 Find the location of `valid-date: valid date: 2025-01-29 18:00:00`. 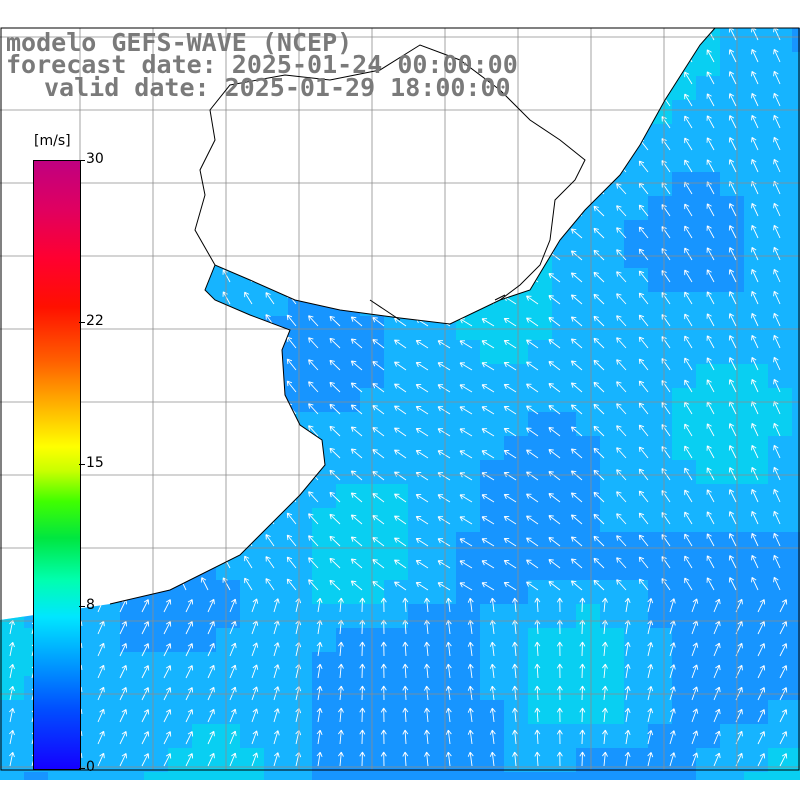

valid-date: valid date: 2025-01-29 18:00:00 is located at coordinates (277, 87).